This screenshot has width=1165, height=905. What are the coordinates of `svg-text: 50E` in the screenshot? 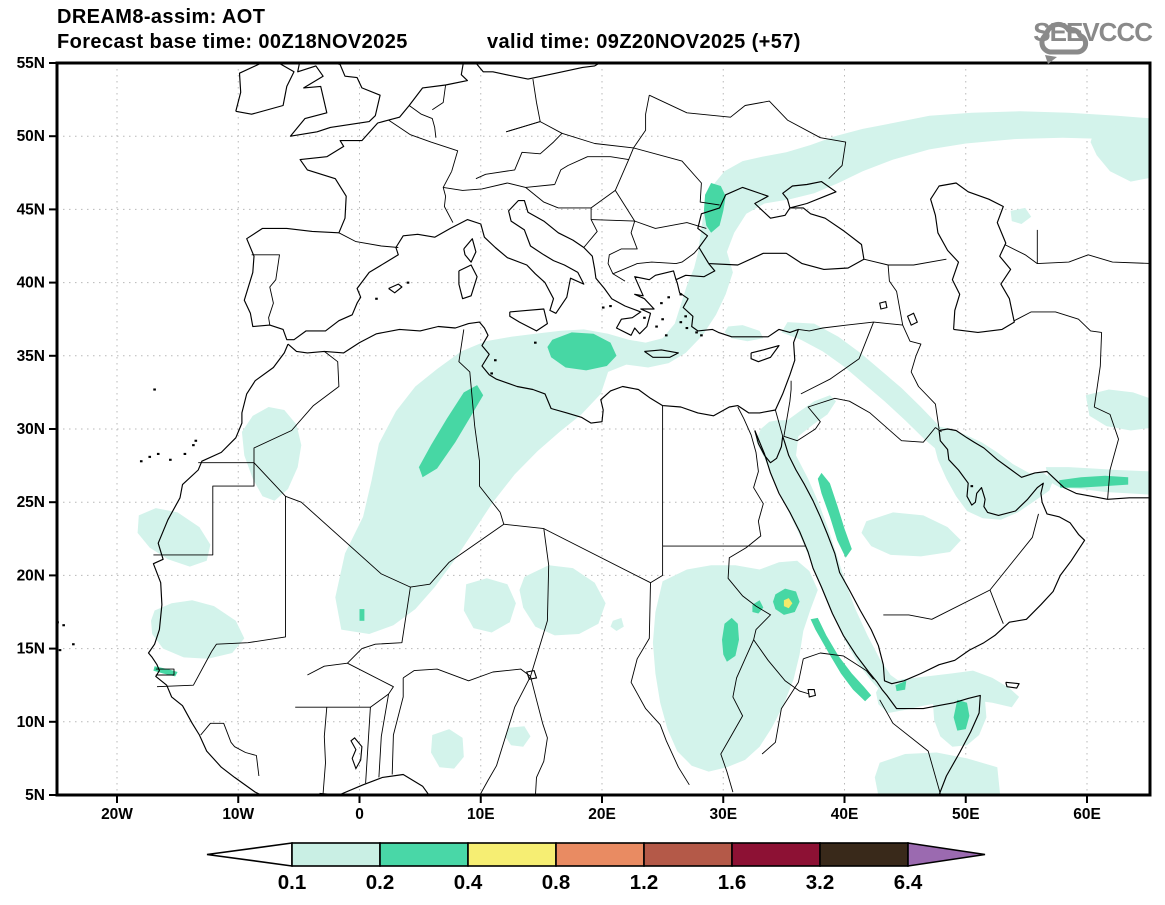 It's located at (966, 814).